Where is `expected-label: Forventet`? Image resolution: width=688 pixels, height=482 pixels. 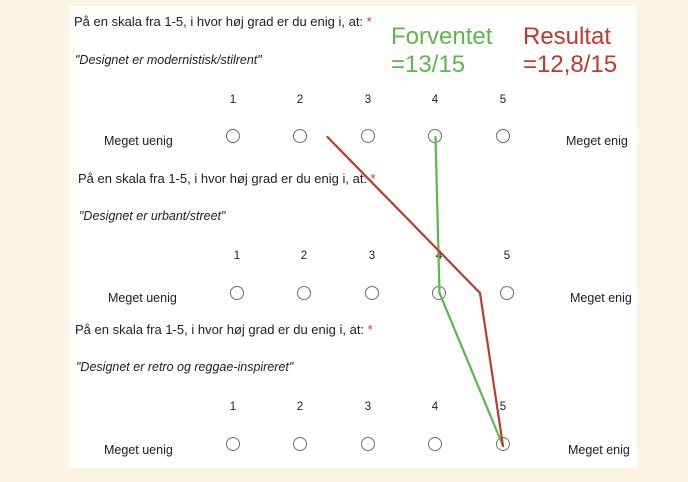
expected-label: Forventet is located at coordinates (442, 36).